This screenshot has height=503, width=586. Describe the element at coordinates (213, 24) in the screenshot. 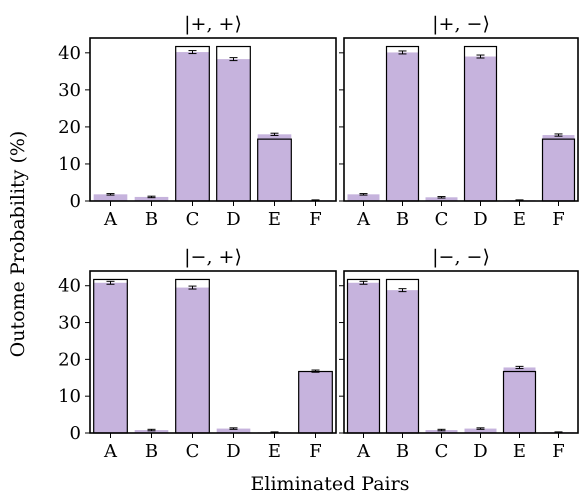

I see `panel-title: |+, +⟩` at that location.